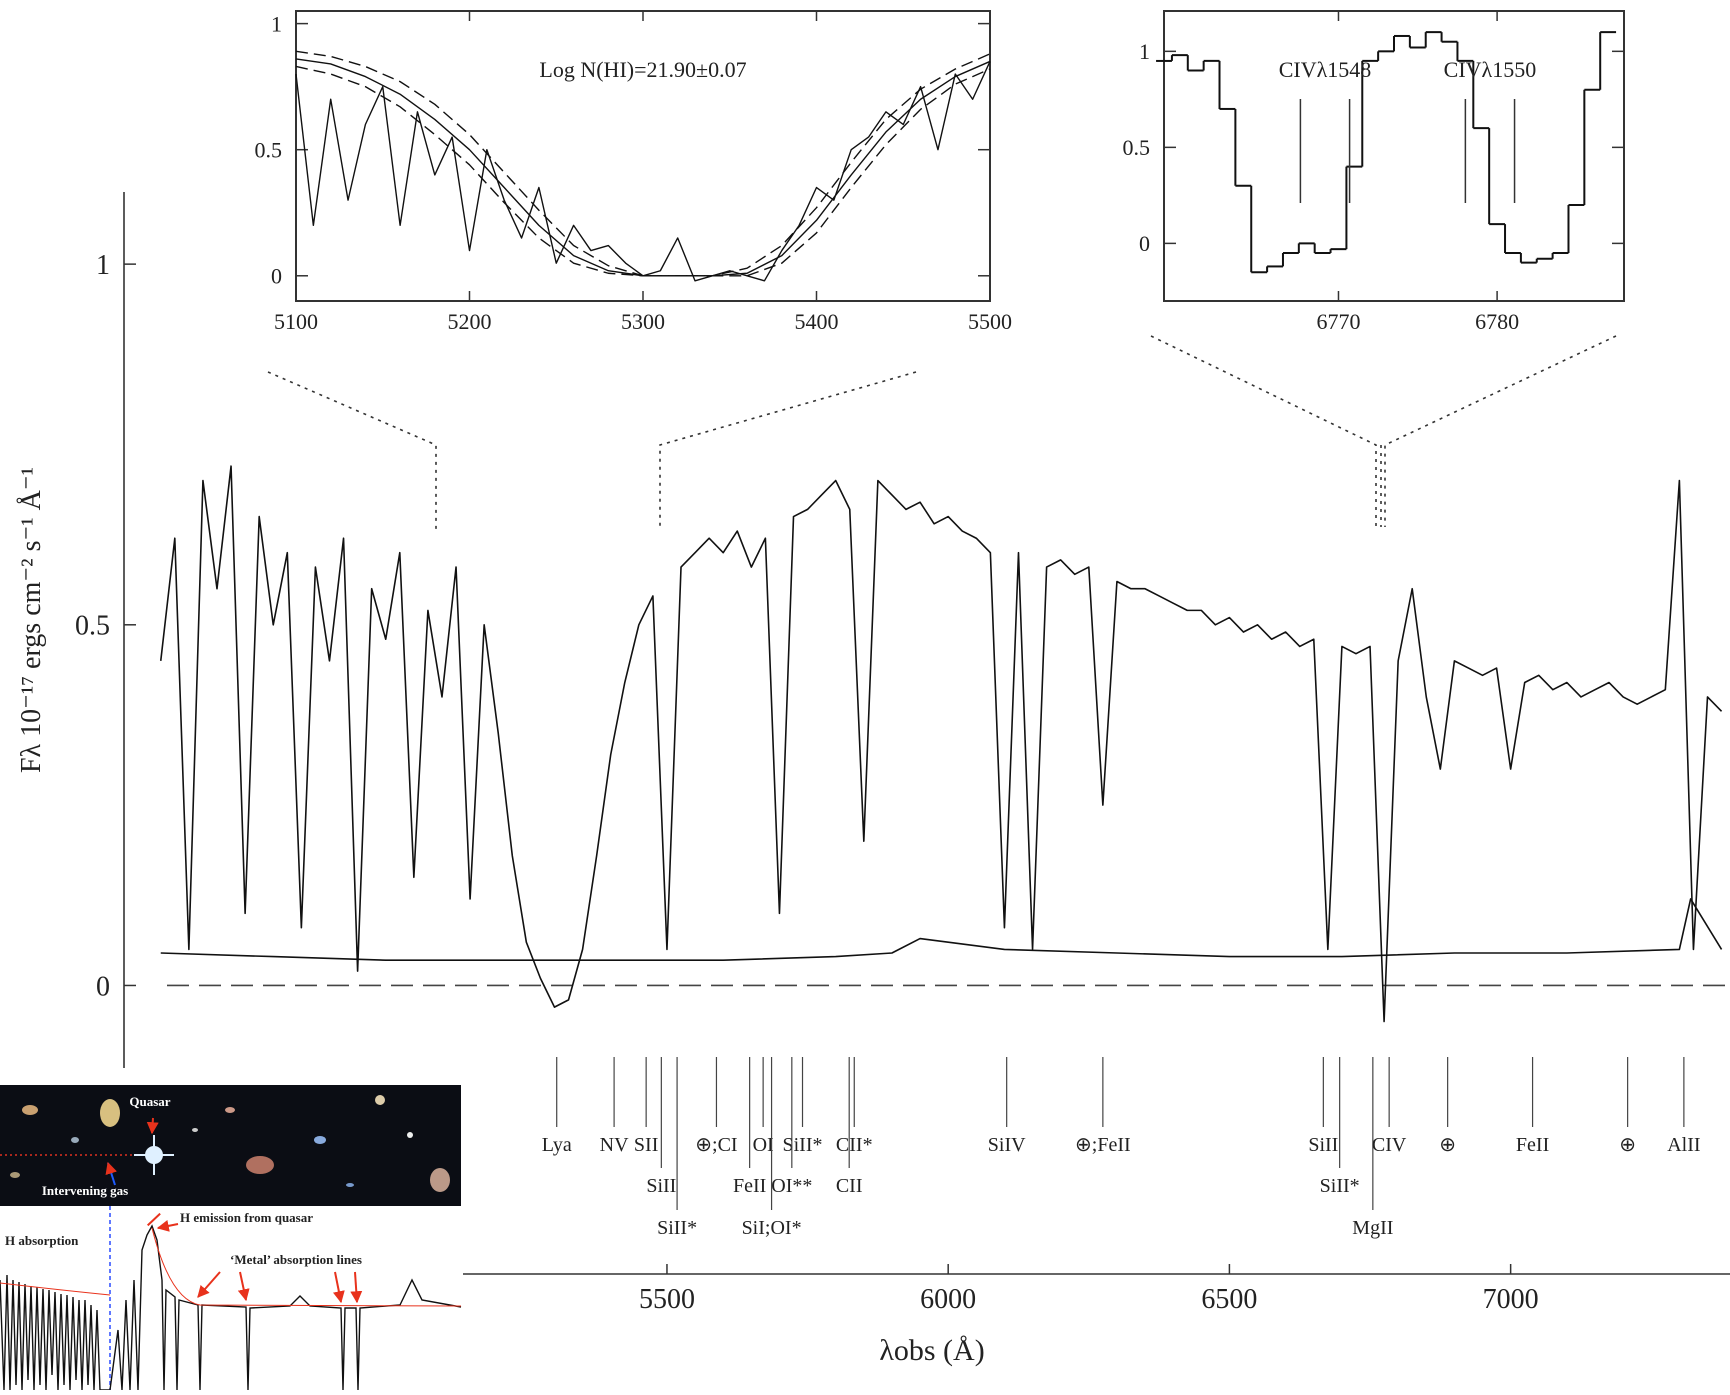 The width and height of the screenshot is (1730, 1395). I want to click on sky-image, so click(230, 1145).